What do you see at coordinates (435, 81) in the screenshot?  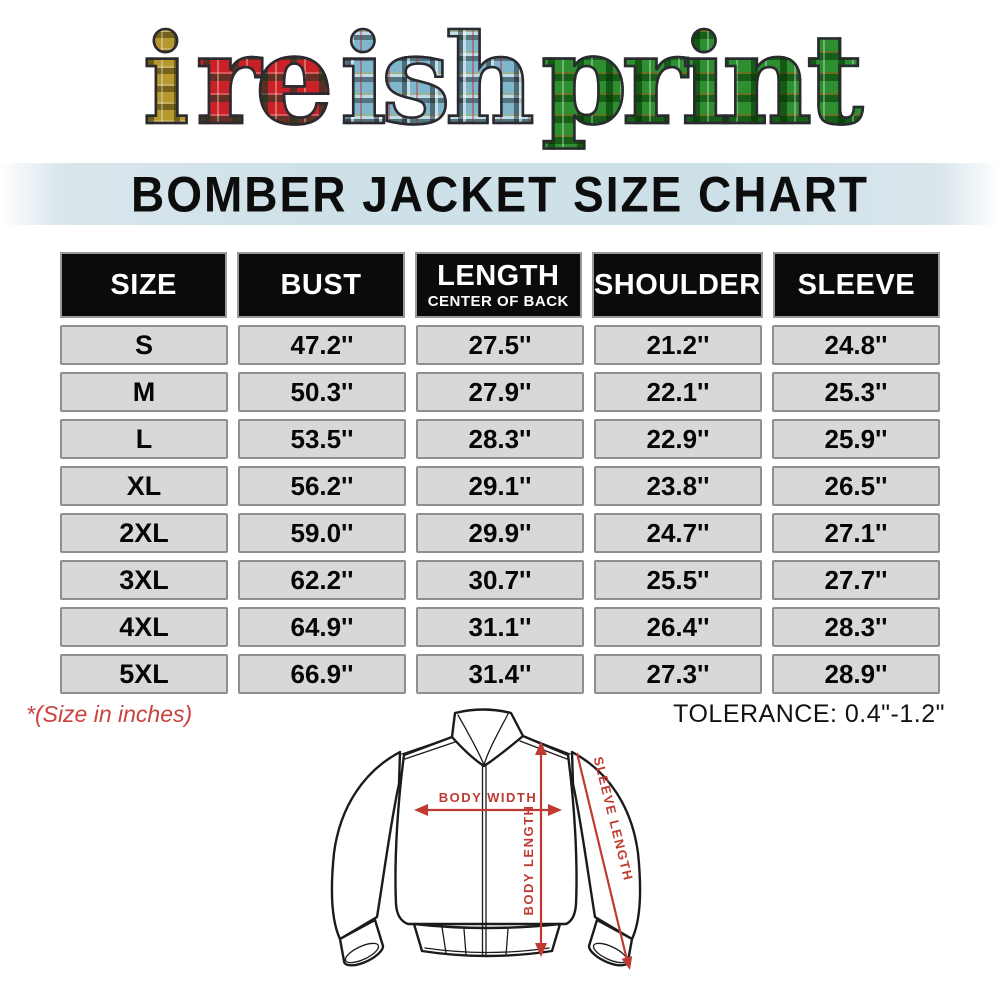 I see `logo-segment-blue: ish` at bounding box center [435, 81].